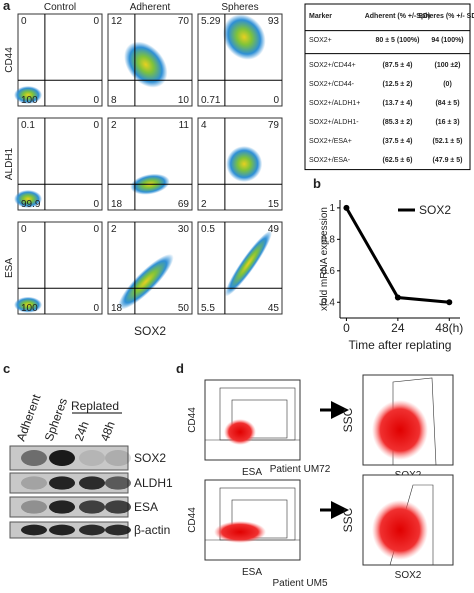 This screenshot has width=474, height=593. What do you see at coordinates (6, 368) in the screenshot?
I see `panel-label: c` at bounding box center [6, 368].